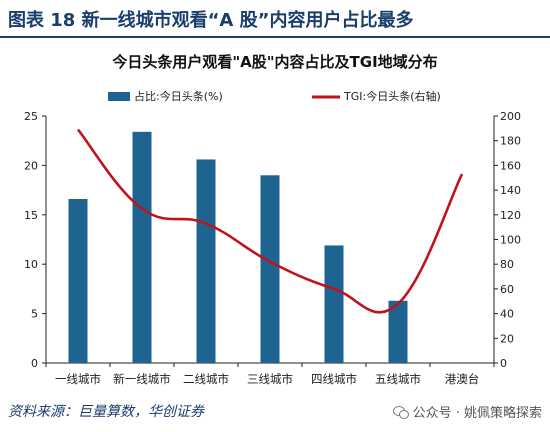  Describe the element at coordinates (503, 363) in the screenshot. I see `y-right-tick-label: 0` at that location.